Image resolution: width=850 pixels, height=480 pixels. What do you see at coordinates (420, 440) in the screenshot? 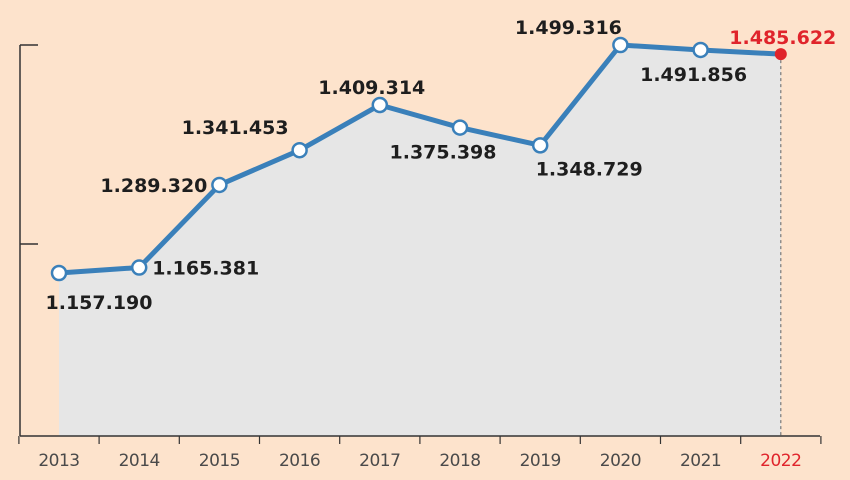
I see `x-axis-ticks` at bounding box center [420, 440].